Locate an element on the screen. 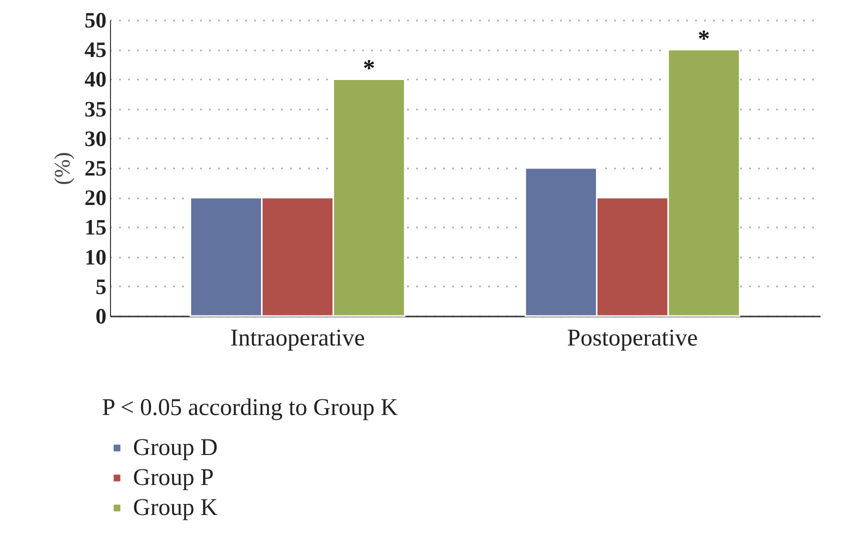  legend-label: Group D is located at coordinates (175, 448).